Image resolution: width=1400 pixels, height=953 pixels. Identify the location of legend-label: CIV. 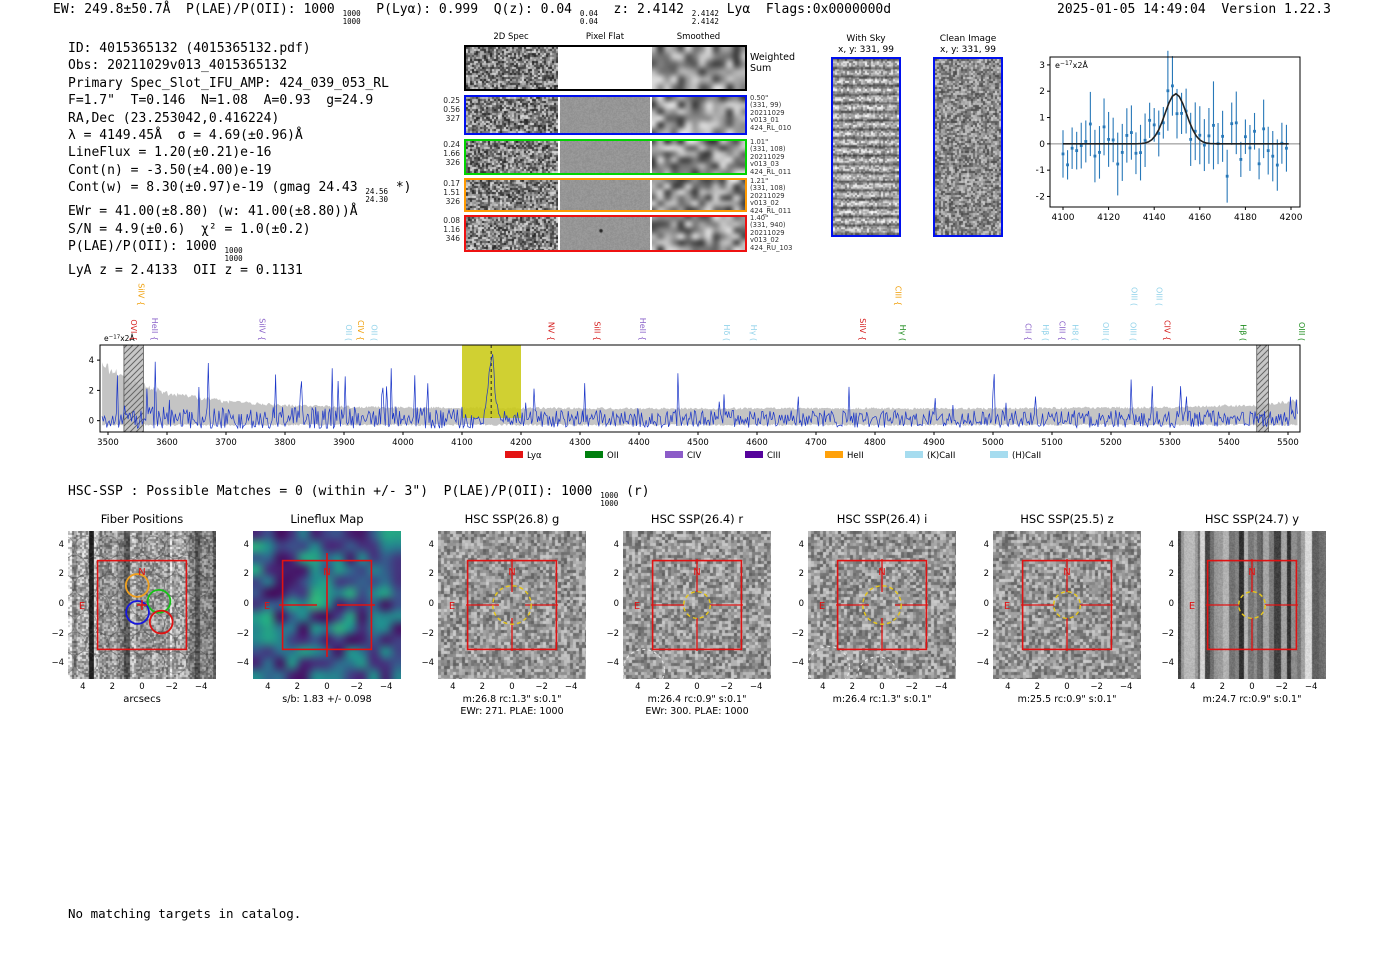
(694, 456).